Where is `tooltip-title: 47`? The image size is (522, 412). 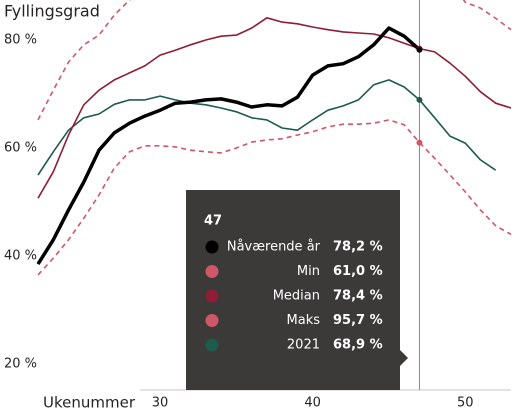
tooltip-title: 47 is located at coordinates (213, 221).